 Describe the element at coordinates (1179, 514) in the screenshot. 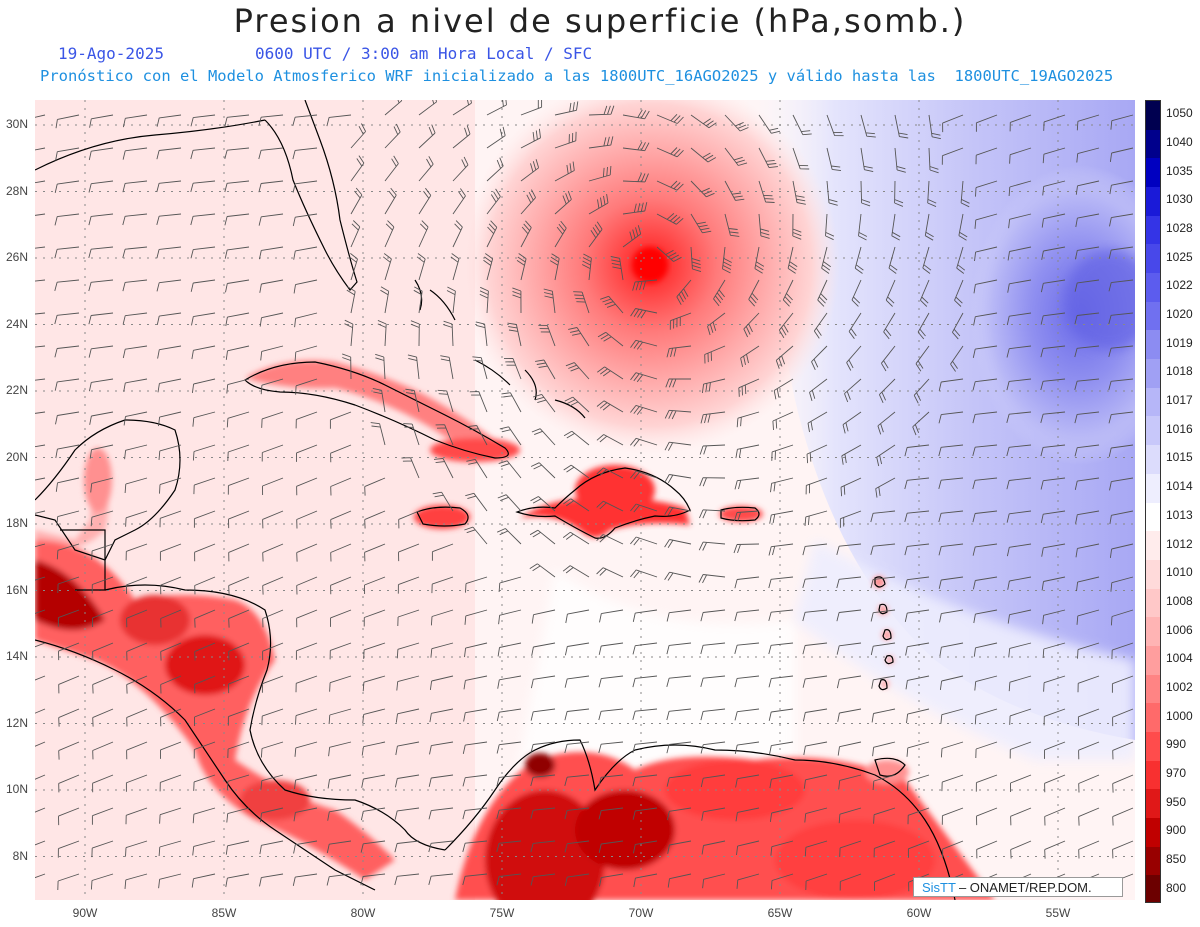

I see `colorbar-label: 1013` at that location.